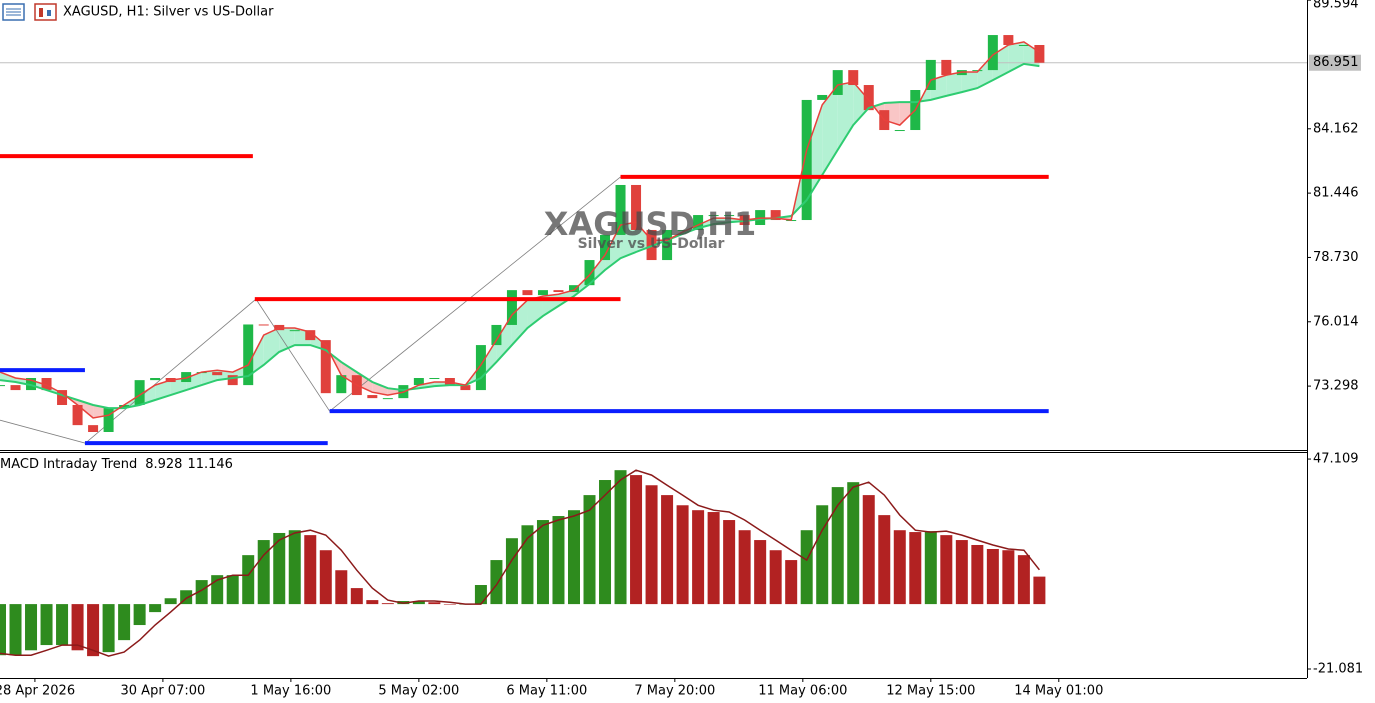  I want to click on chart-icon, so click(45, 12).